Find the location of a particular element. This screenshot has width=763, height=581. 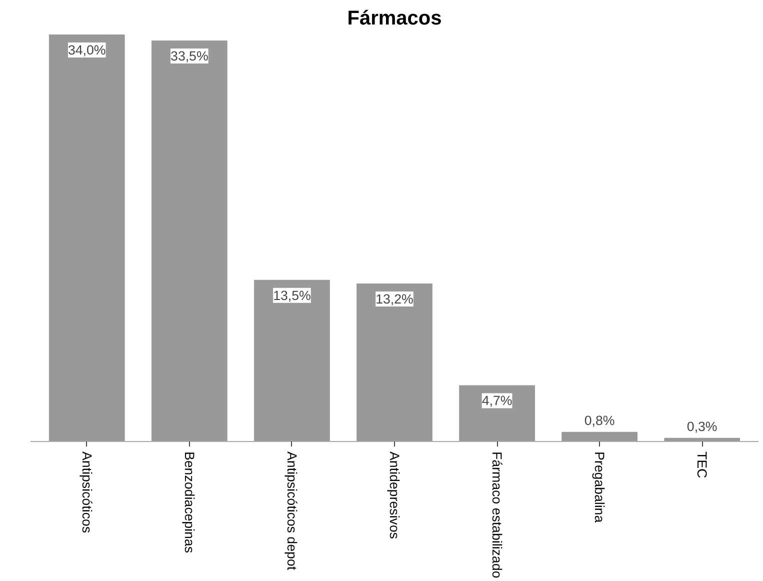

x-tick-label: Antipsicóticos is located at coordinates (86, 493).